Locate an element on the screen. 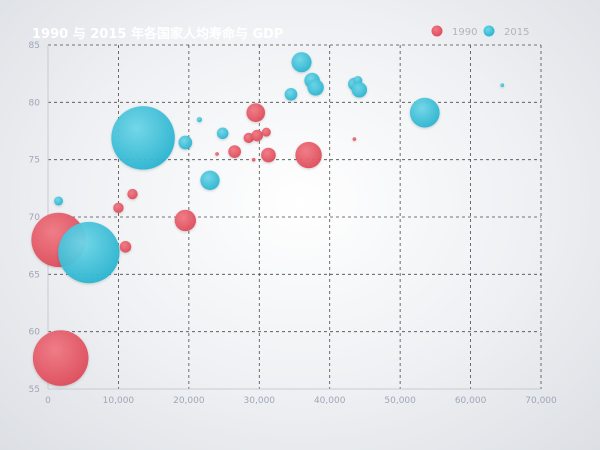 Image resolution: width=600 pixels, height=450 pixels. x-tick-label: 40,000 is located at coordinates (330, 401).